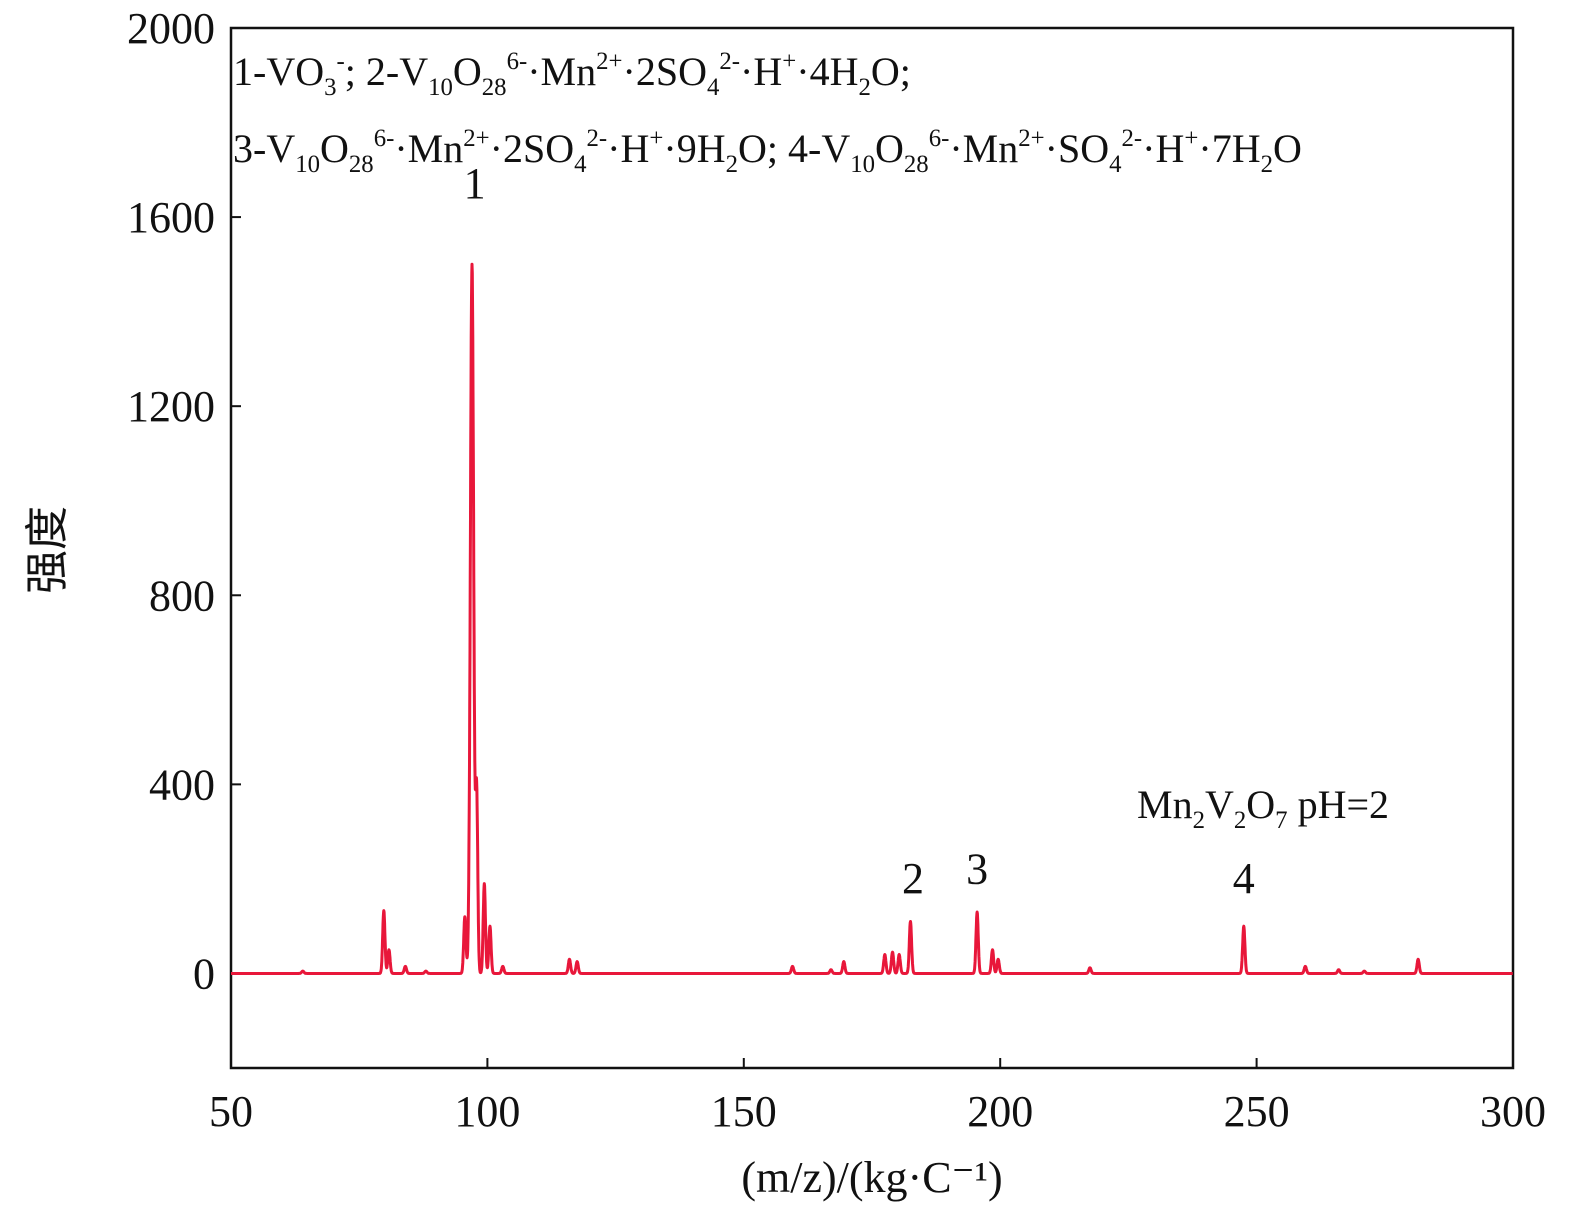 The width and height of the screenshot is (1575, 1213). Describe the element at coordinates (264, 148) in the screenshot. I see `formula-segment: 3-V` at that location.